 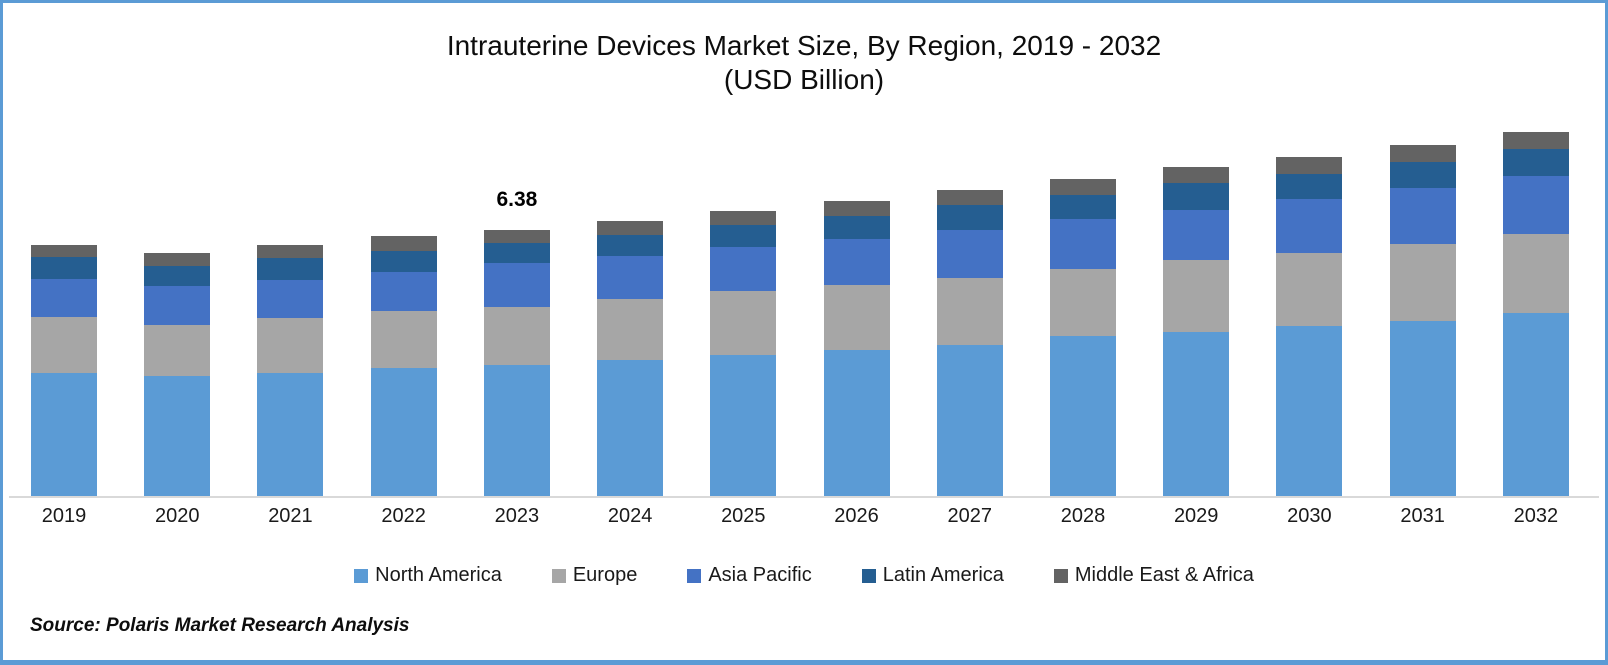 What do you see at coordinates (1422, 215) in the screenshot?
I see `bar-segment-2031-asia-pacific` at bounding box center [1422, 215].